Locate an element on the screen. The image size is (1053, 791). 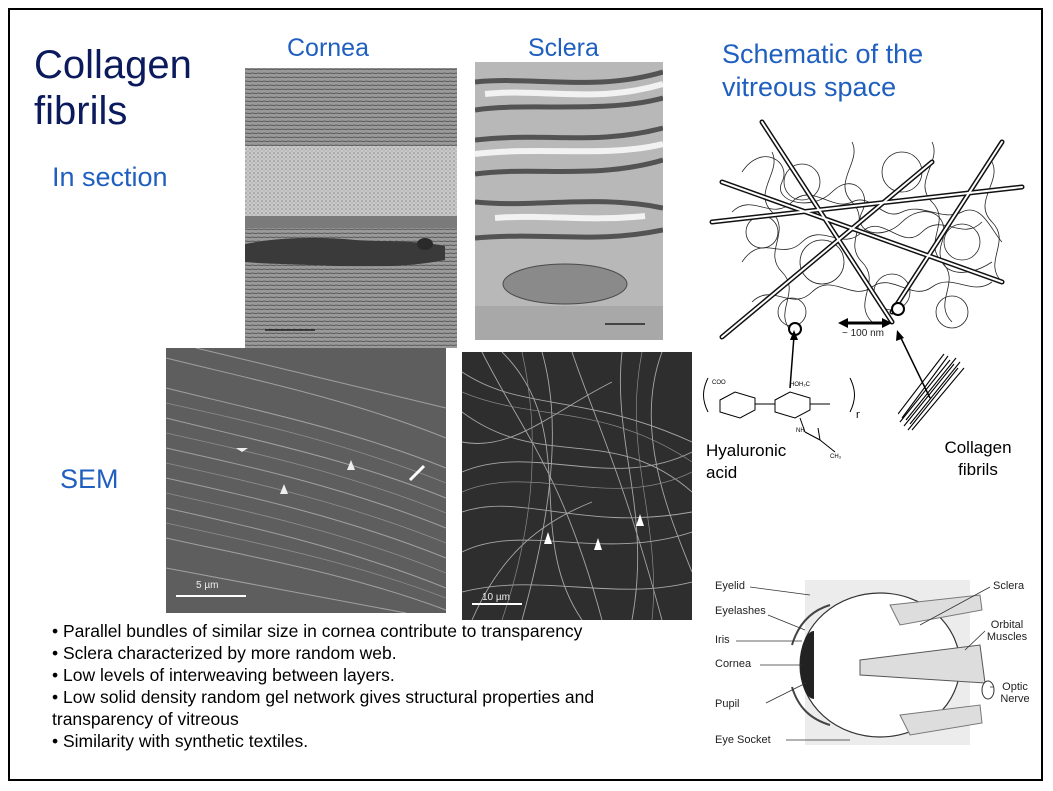
in-section-label: In section is located at coordinates (110, 177).